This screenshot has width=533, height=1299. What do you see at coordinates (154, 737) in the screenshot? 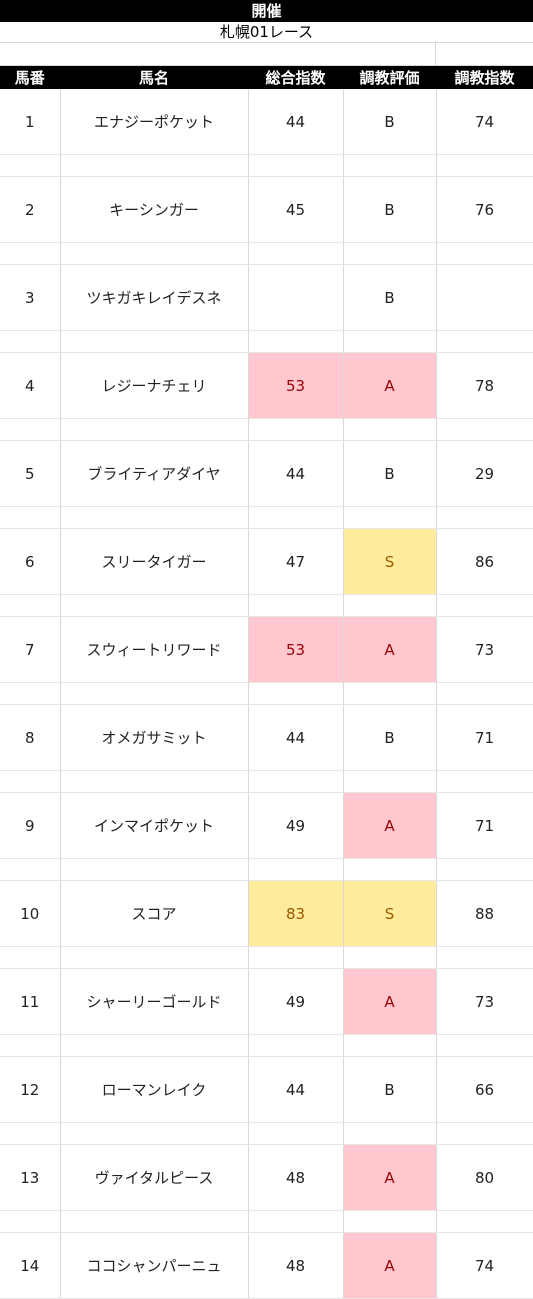
I see `cell-horse-name: オメガサミット` at bounding box center [154, 737].